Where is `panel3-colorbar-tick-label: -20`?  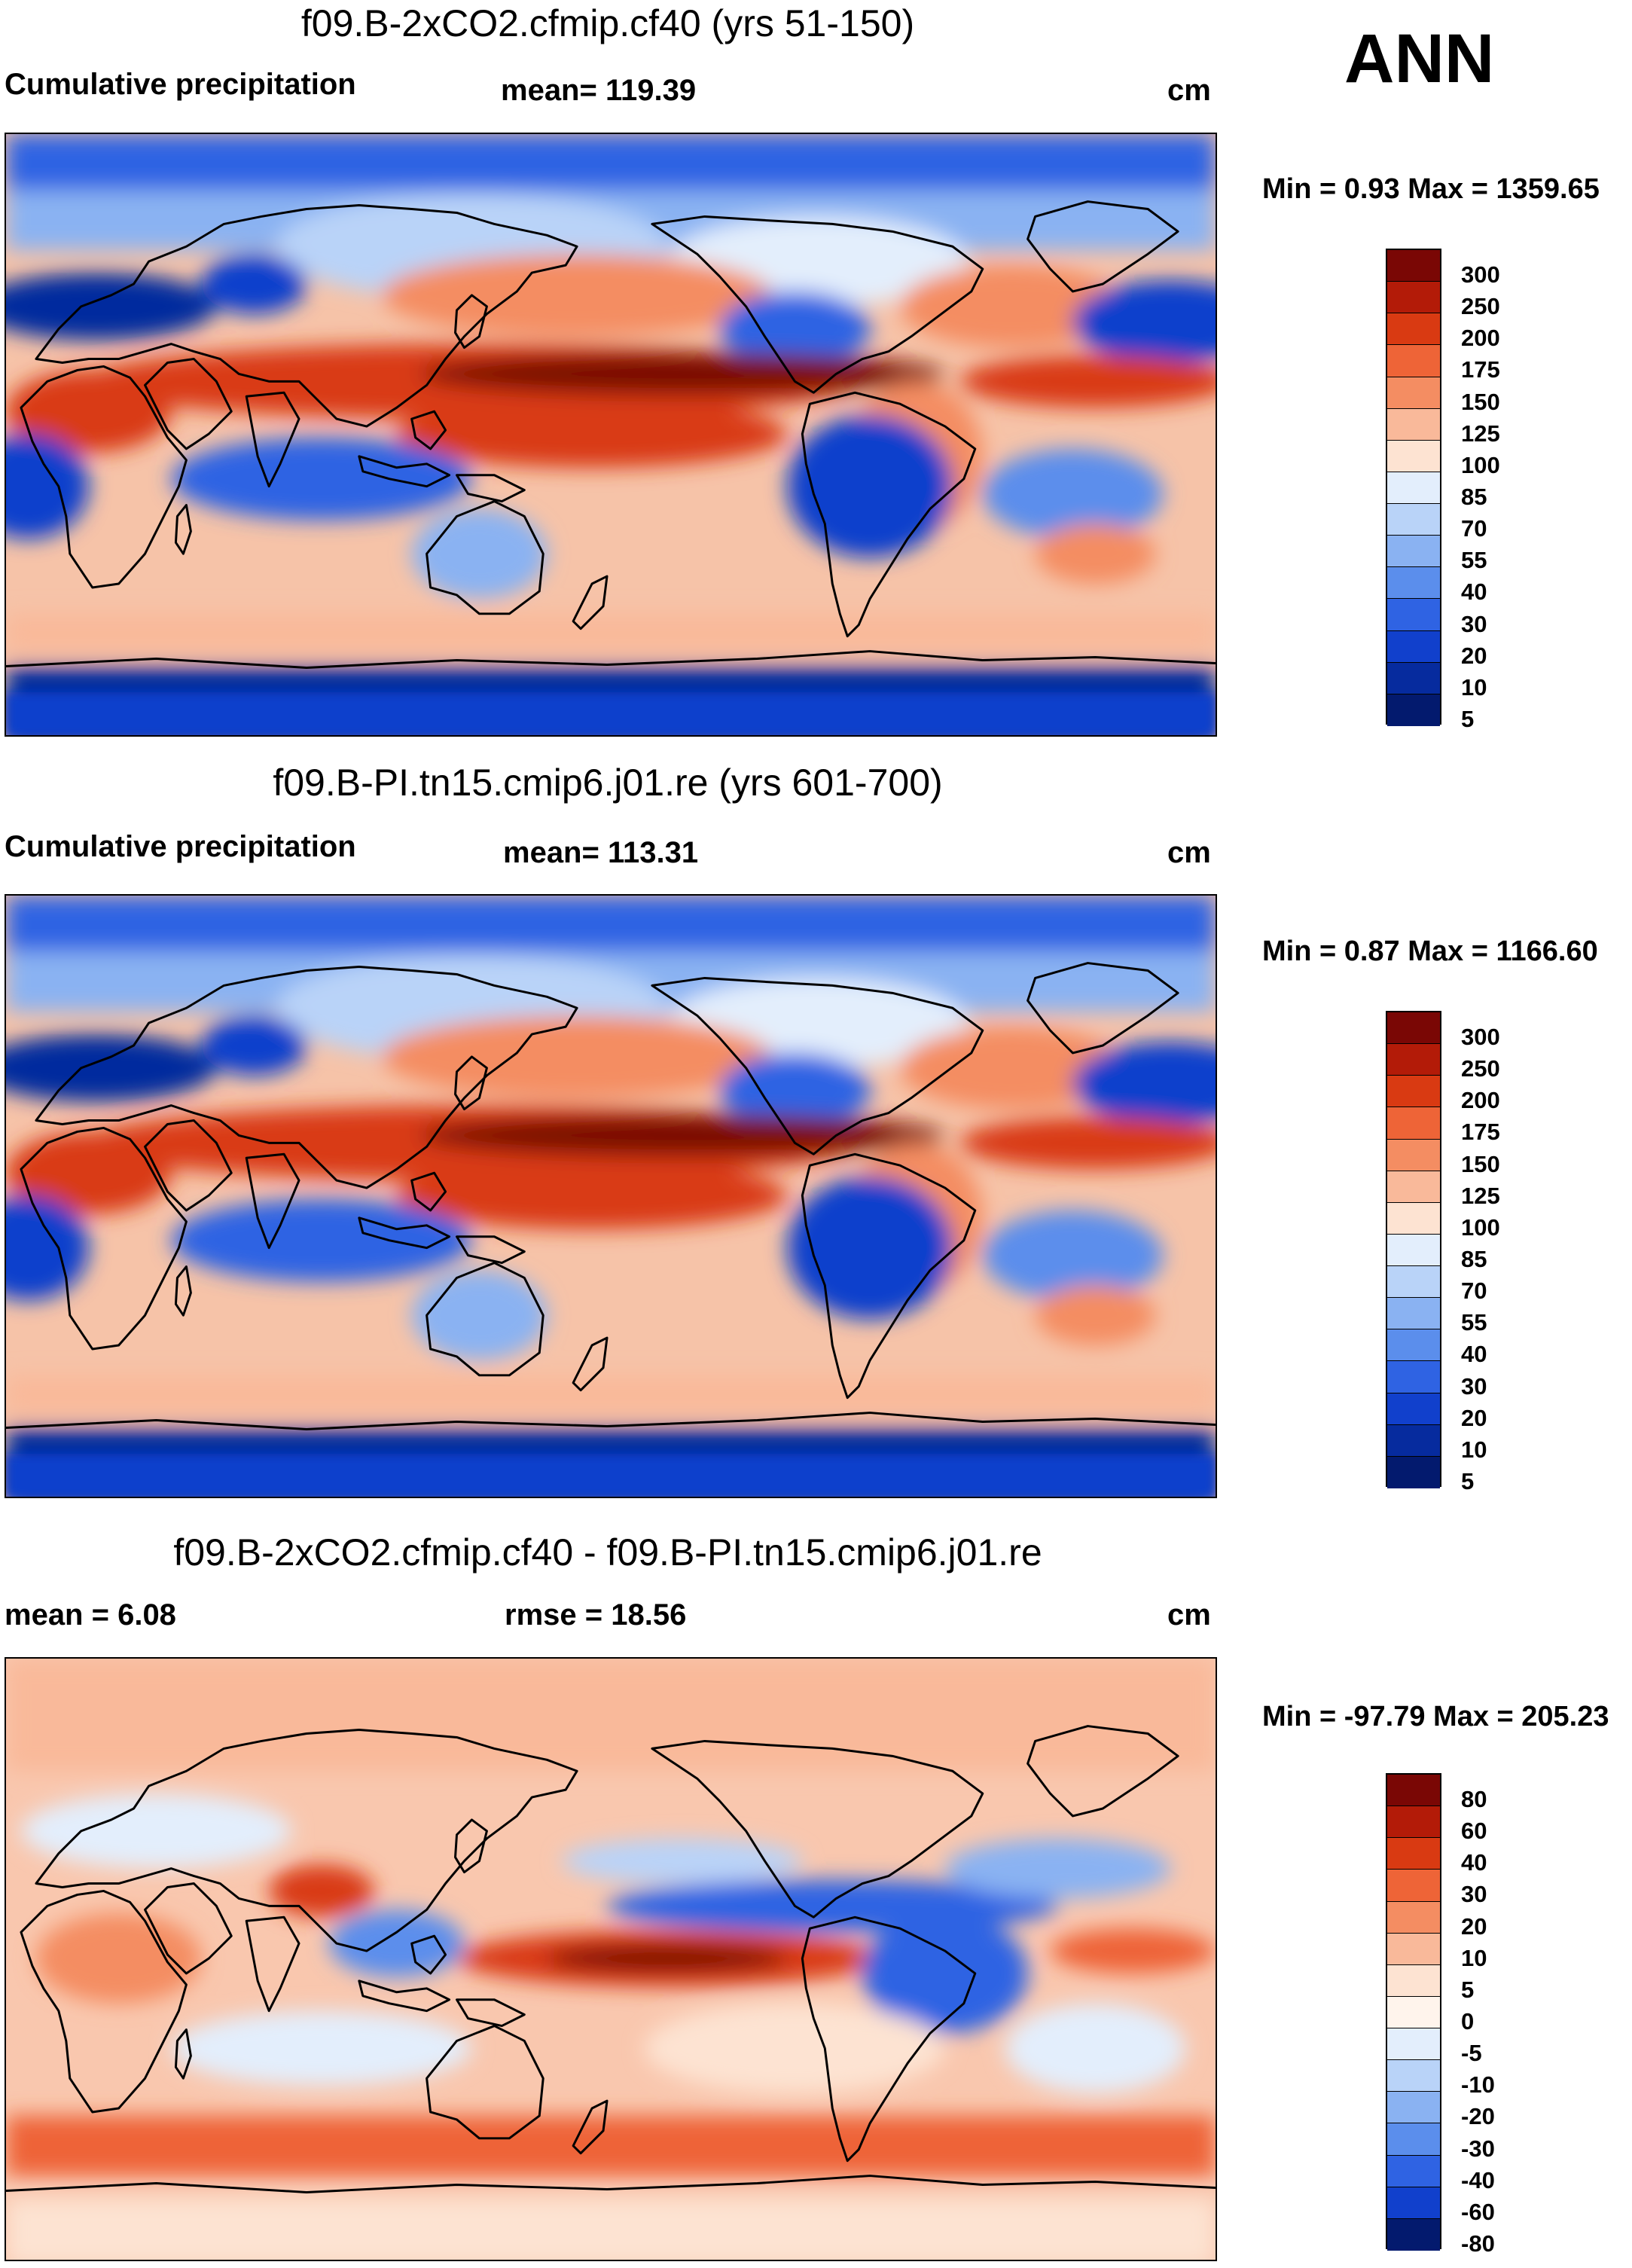 panel3-colorbar-tick-label: -20 is located at coordinates (1478, 2116).